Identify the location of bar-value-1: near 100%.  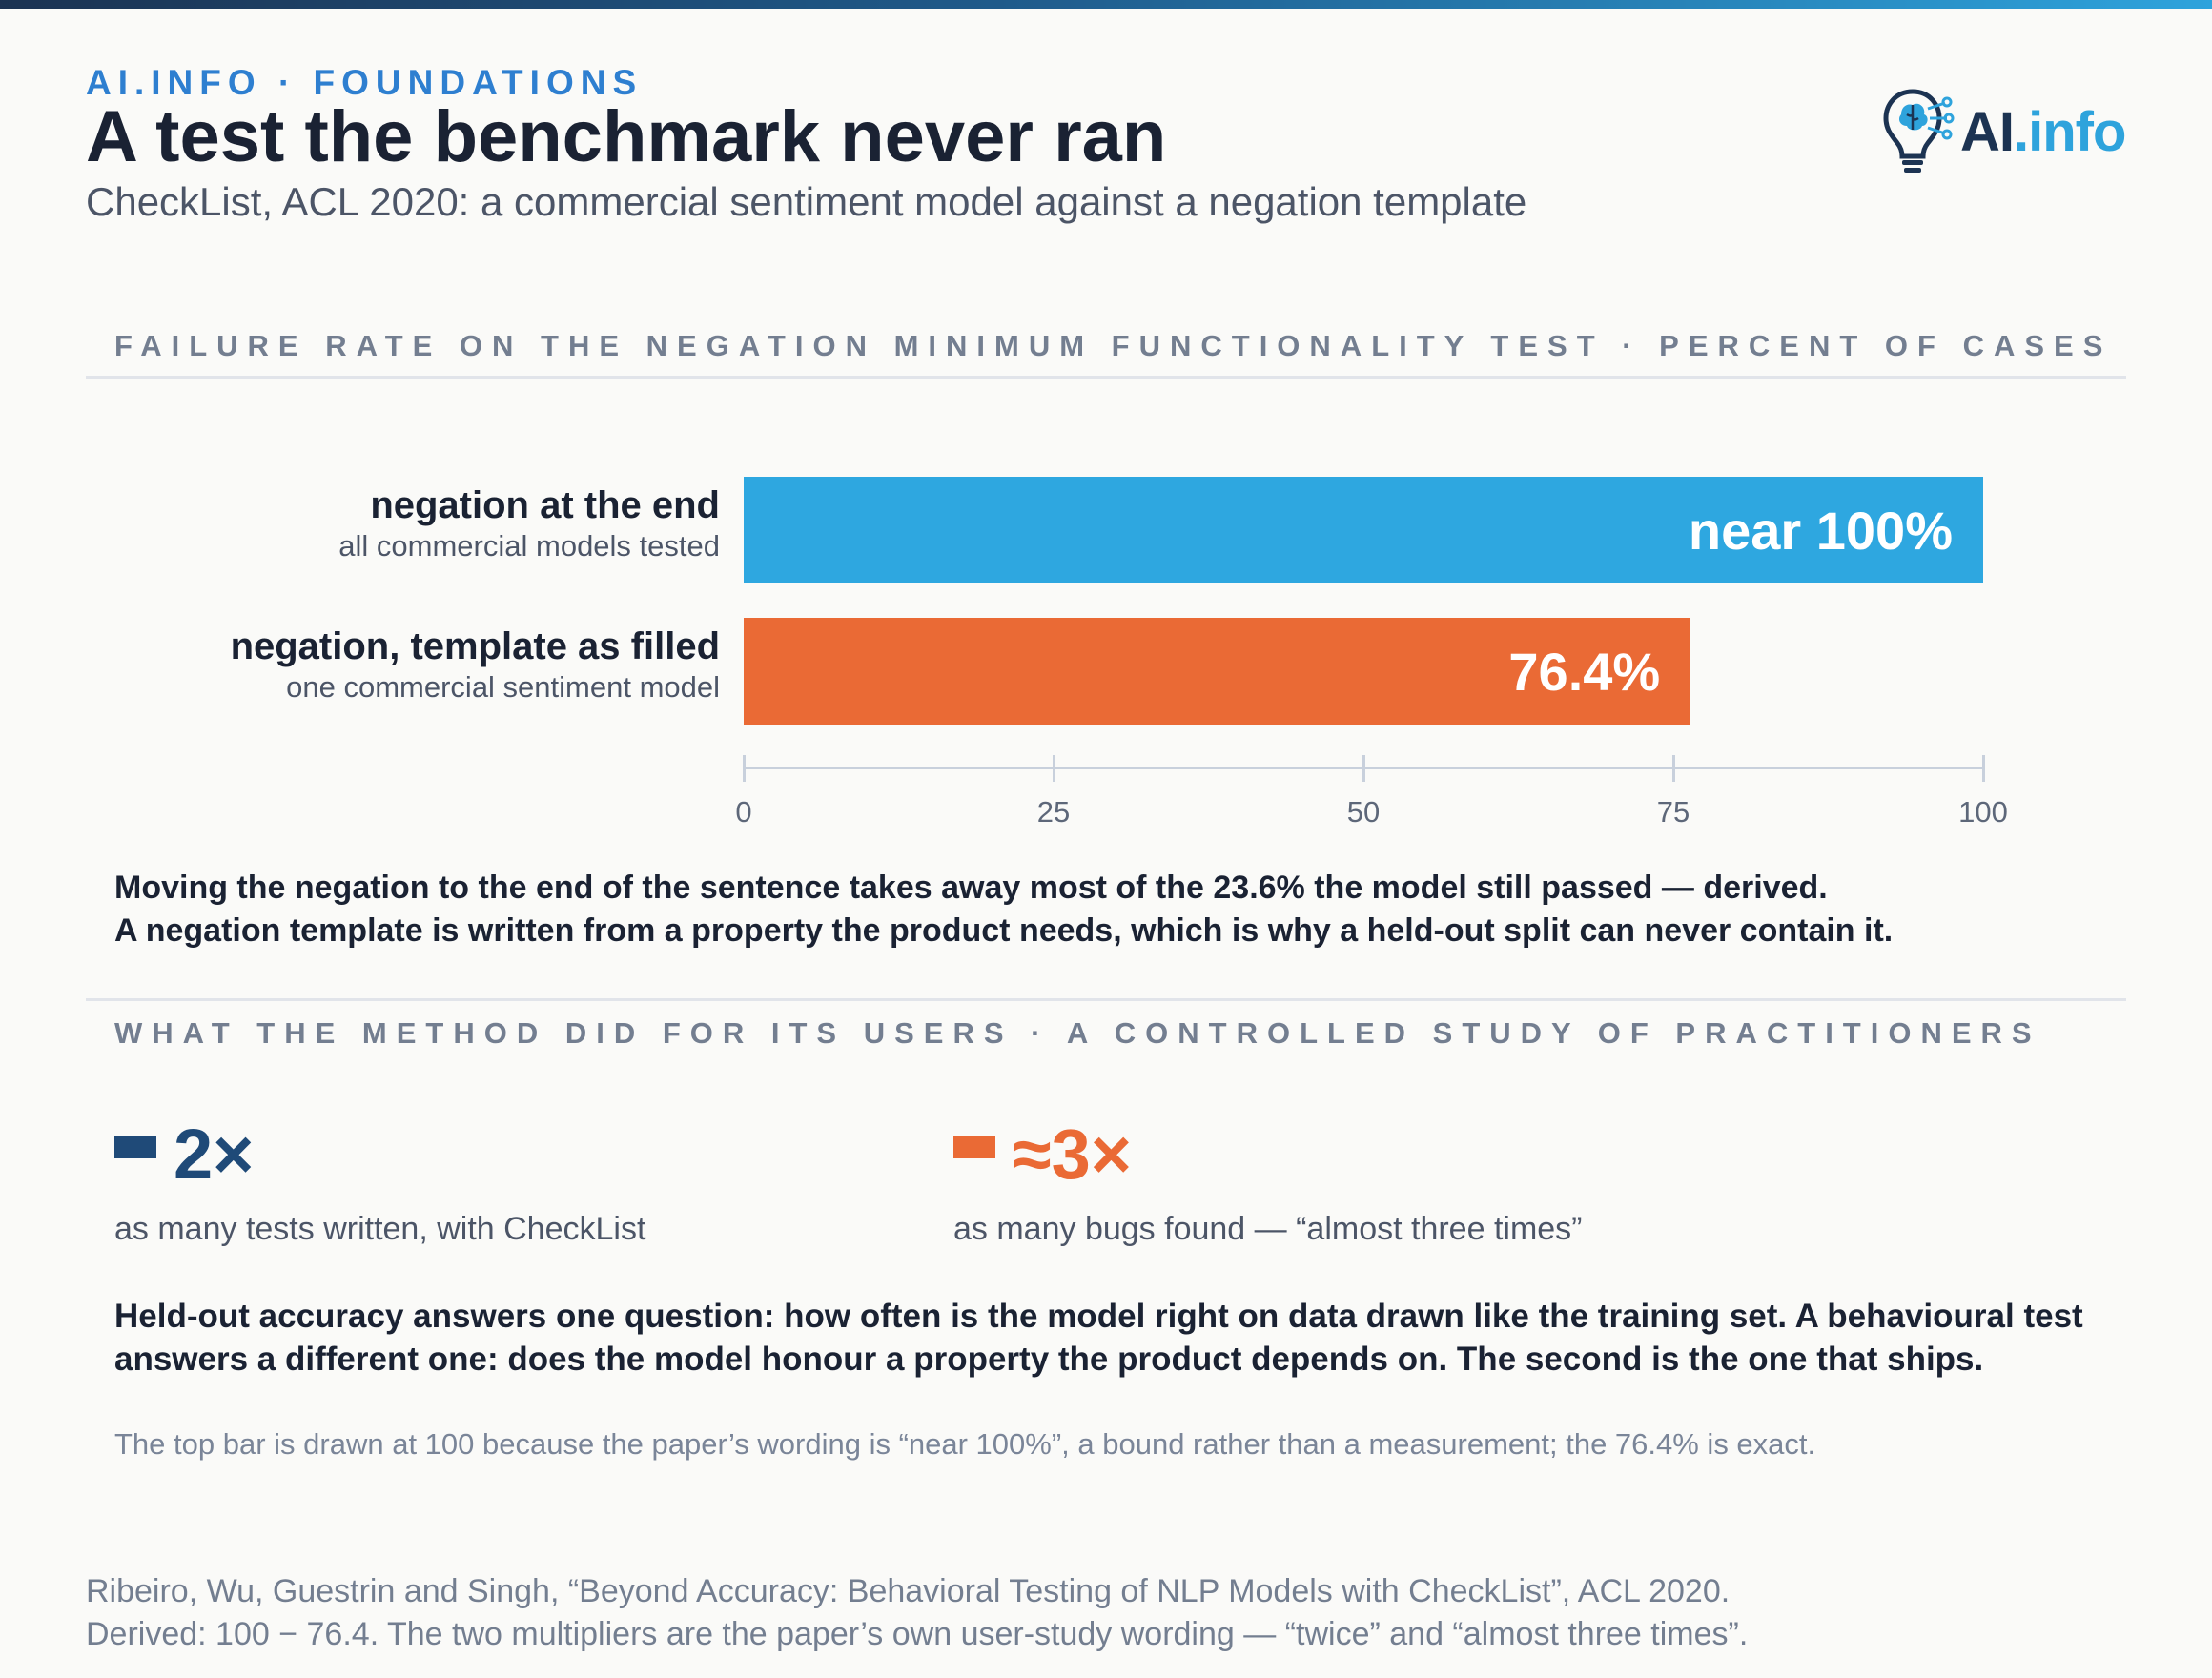
(1820, 531).